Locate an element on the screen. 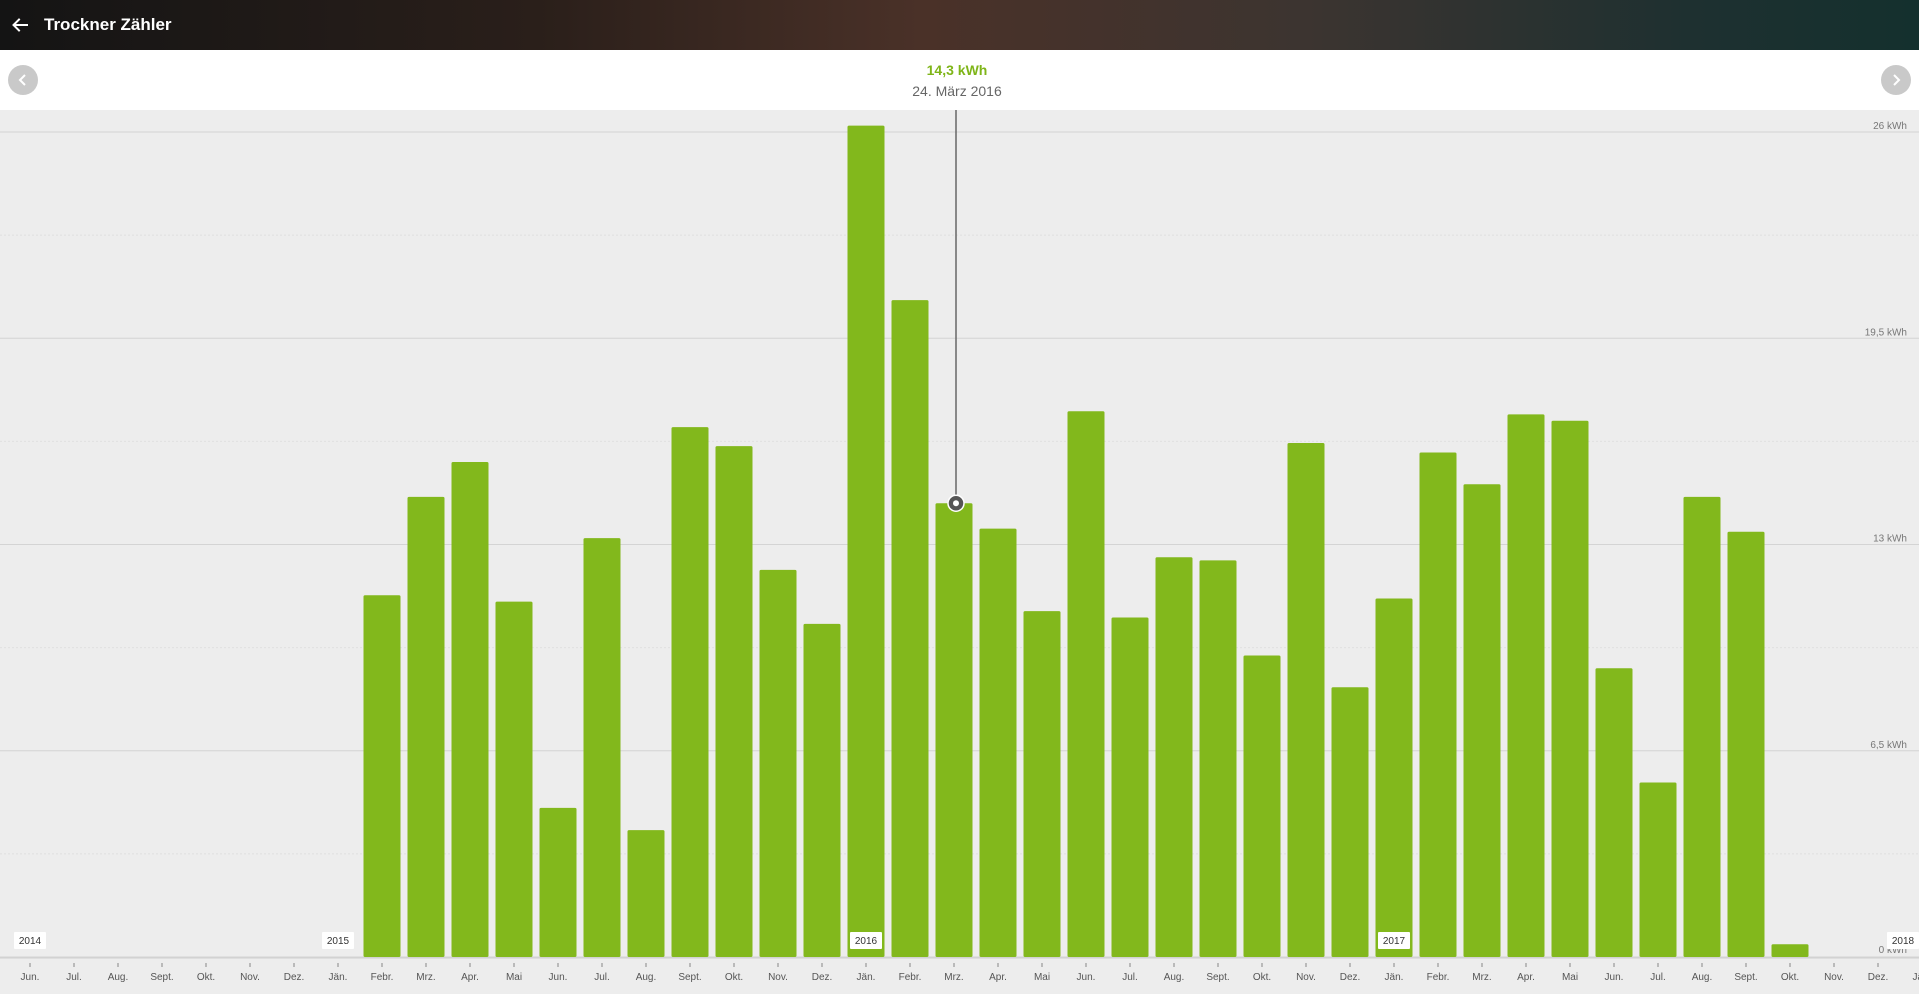 The image size is (1919, 994). chevron-left-icon is located at coordinates (22, 80).